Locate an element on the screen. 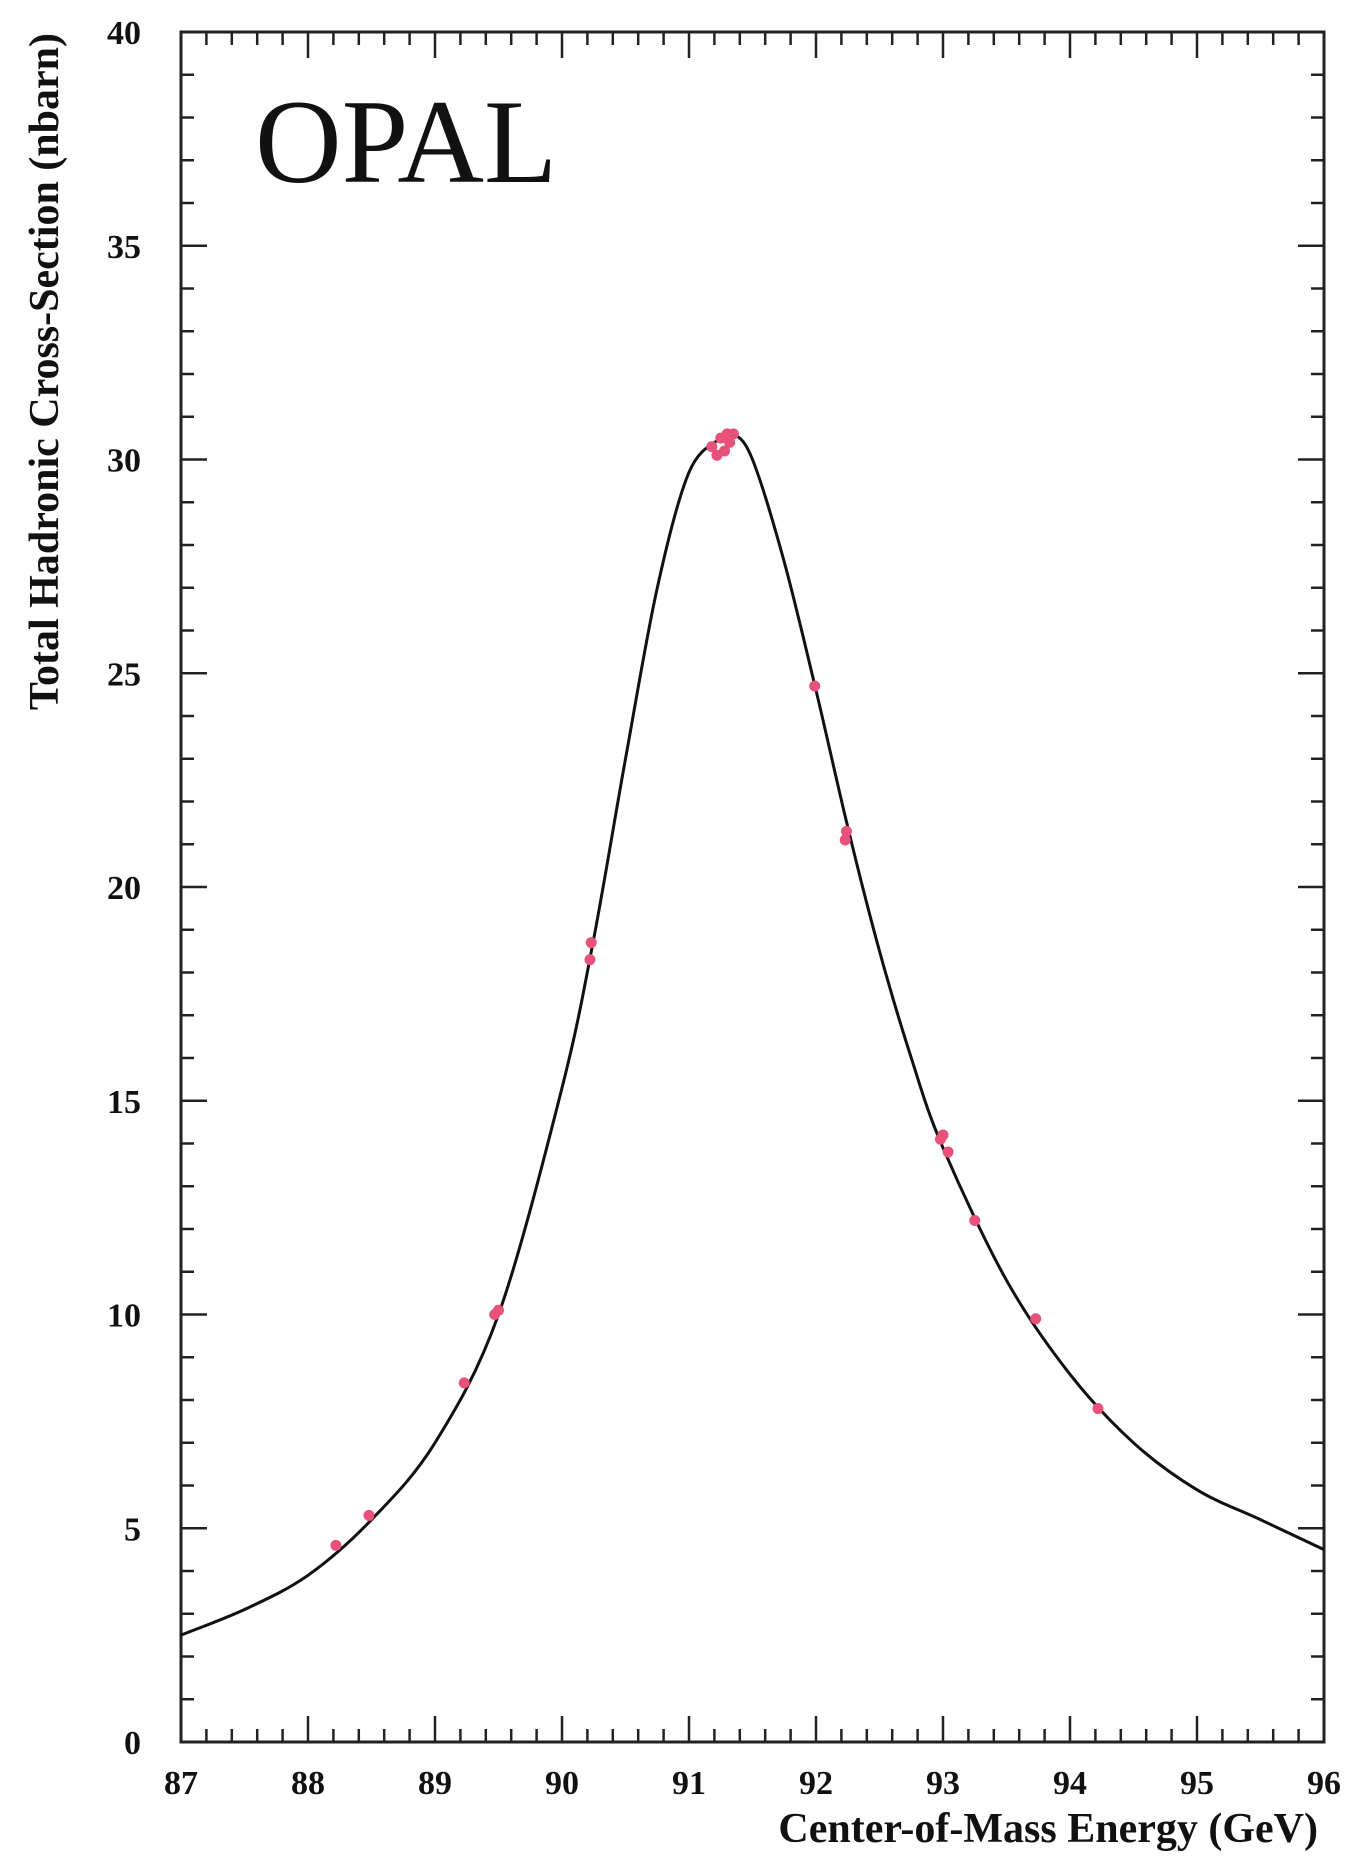 Image resolution: width=1358 pixels, height=1864 pixels. x-tick-label: 91 is located at coordinates (689, 1783).